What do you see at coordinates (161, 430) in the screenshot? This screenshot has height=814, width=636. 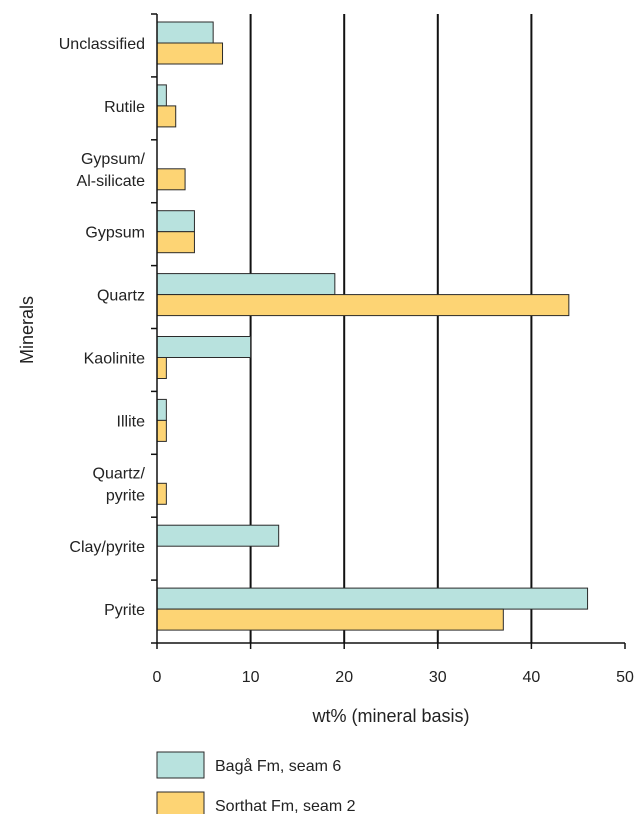 I see `bar-series1-cat6` at bounding box center [161, 430].